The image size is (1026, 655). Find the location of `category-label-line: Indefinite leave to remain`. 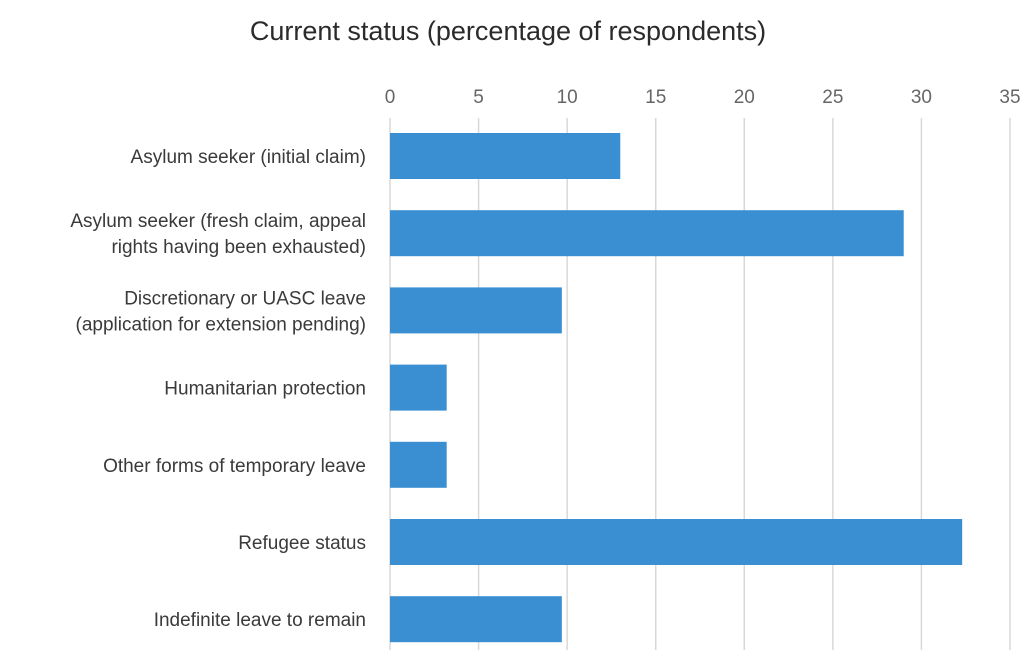

category-label-line: Indefinite leave to remain is located at coordinates (260, 620).